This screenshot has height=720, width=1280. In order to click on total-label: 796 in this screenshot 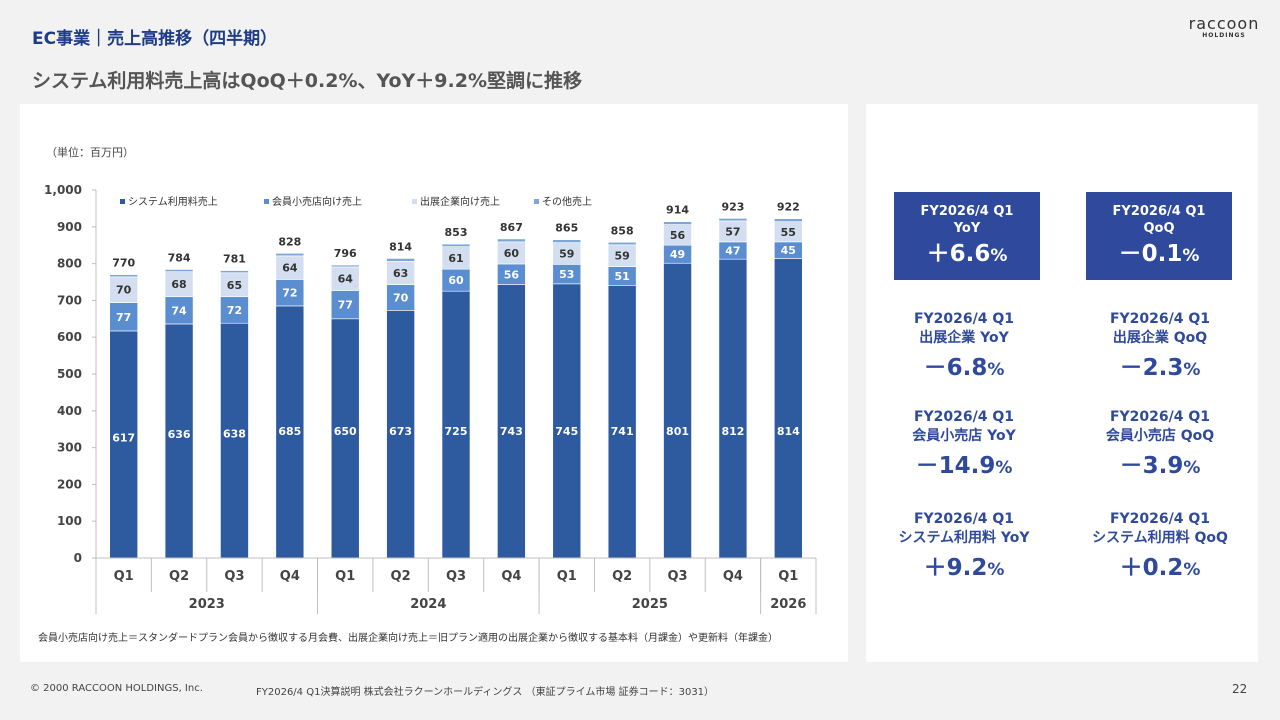, I will do `click(345, 253)`.